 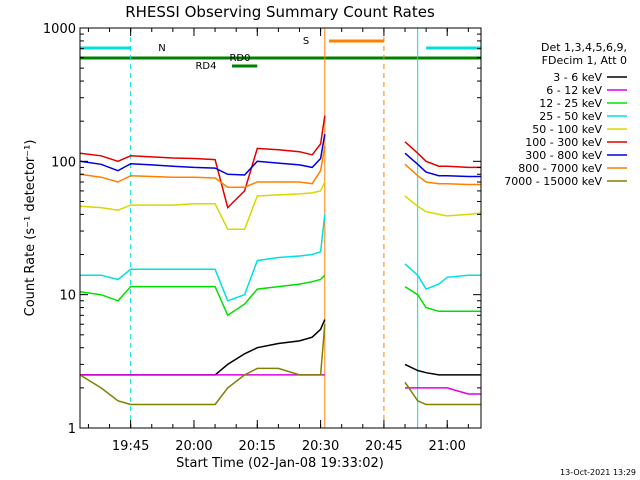 I want to click on x-tick-label-1: 20:00, so click(x=193, y=446).